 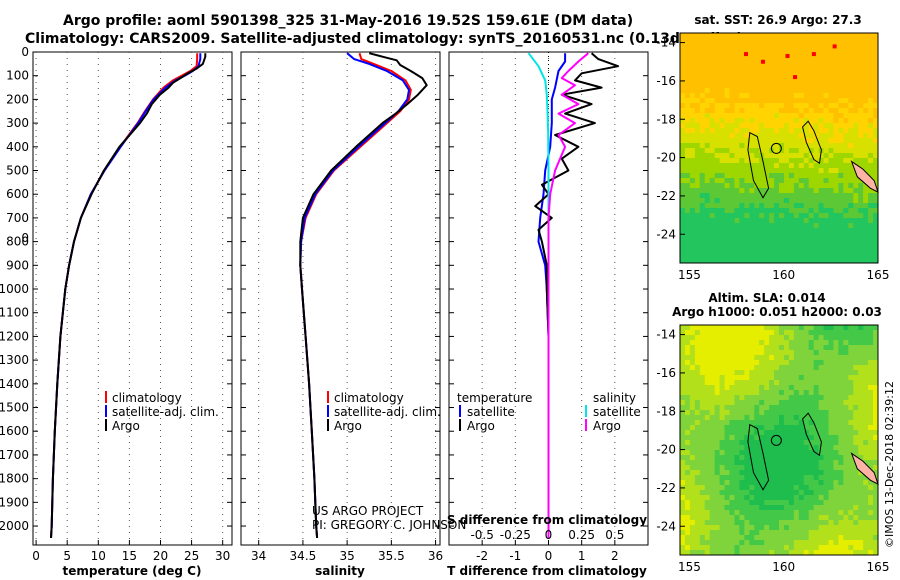 I want to click on profile-location-marker, so click(x=776, y=440).